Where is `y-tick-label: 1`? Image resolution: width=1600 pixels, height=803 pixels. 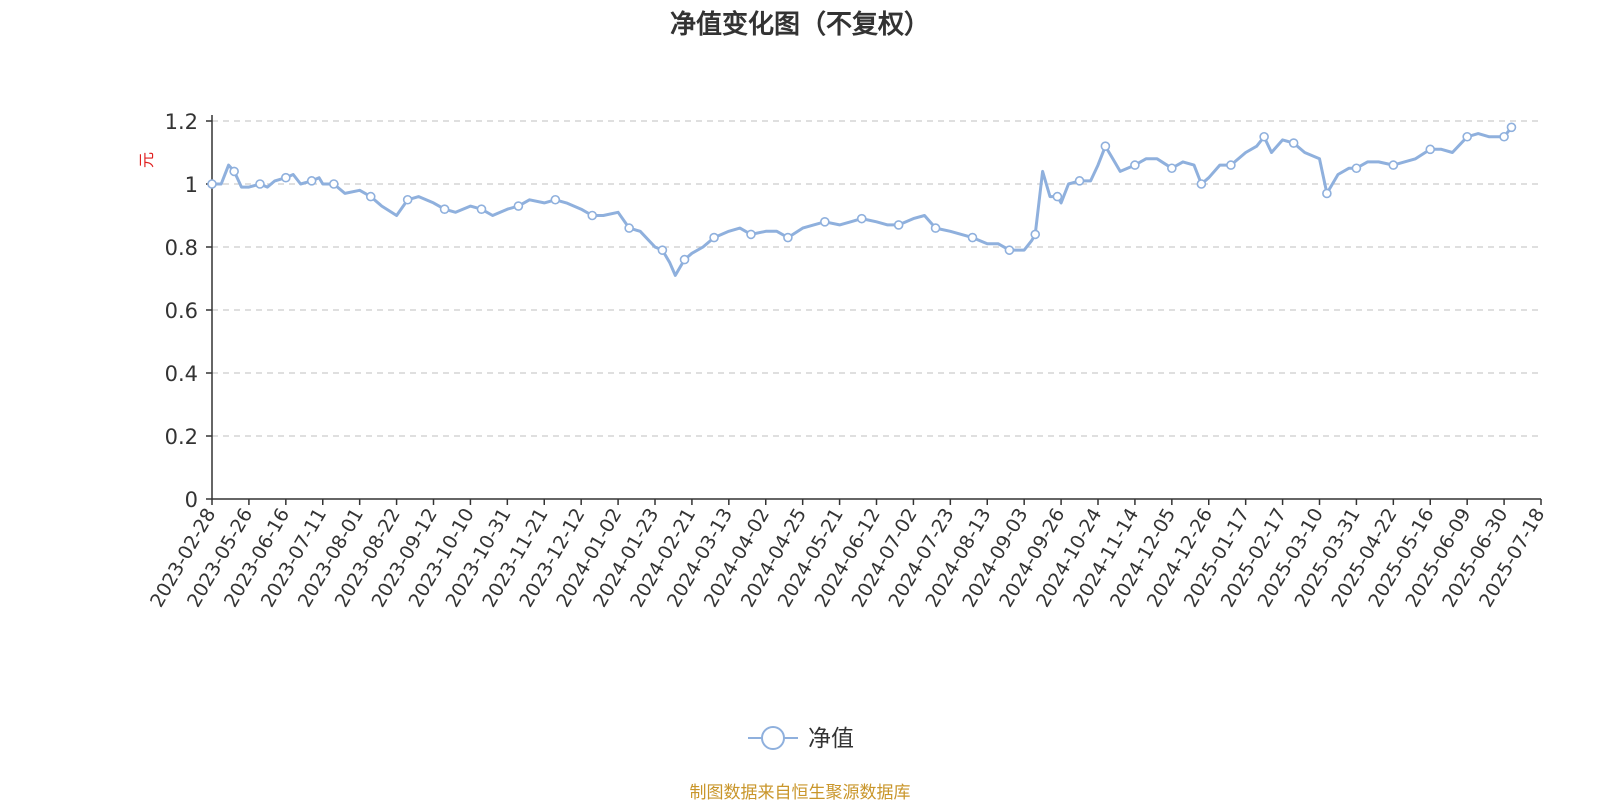 y-tick-label: 1 is located at coordinates (191, 185).